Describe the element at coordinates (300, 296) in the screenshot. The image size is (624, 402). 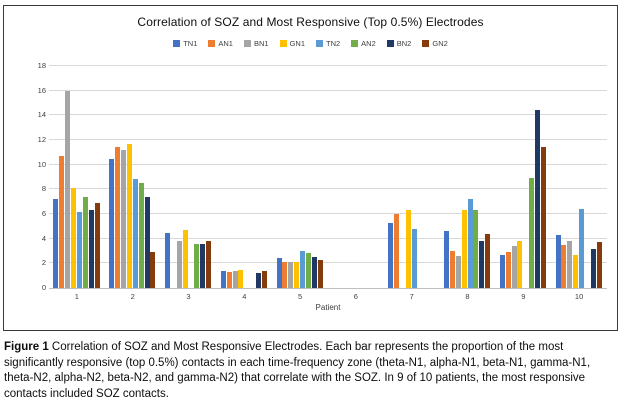
I see `x-tick-label: 5` at that location.